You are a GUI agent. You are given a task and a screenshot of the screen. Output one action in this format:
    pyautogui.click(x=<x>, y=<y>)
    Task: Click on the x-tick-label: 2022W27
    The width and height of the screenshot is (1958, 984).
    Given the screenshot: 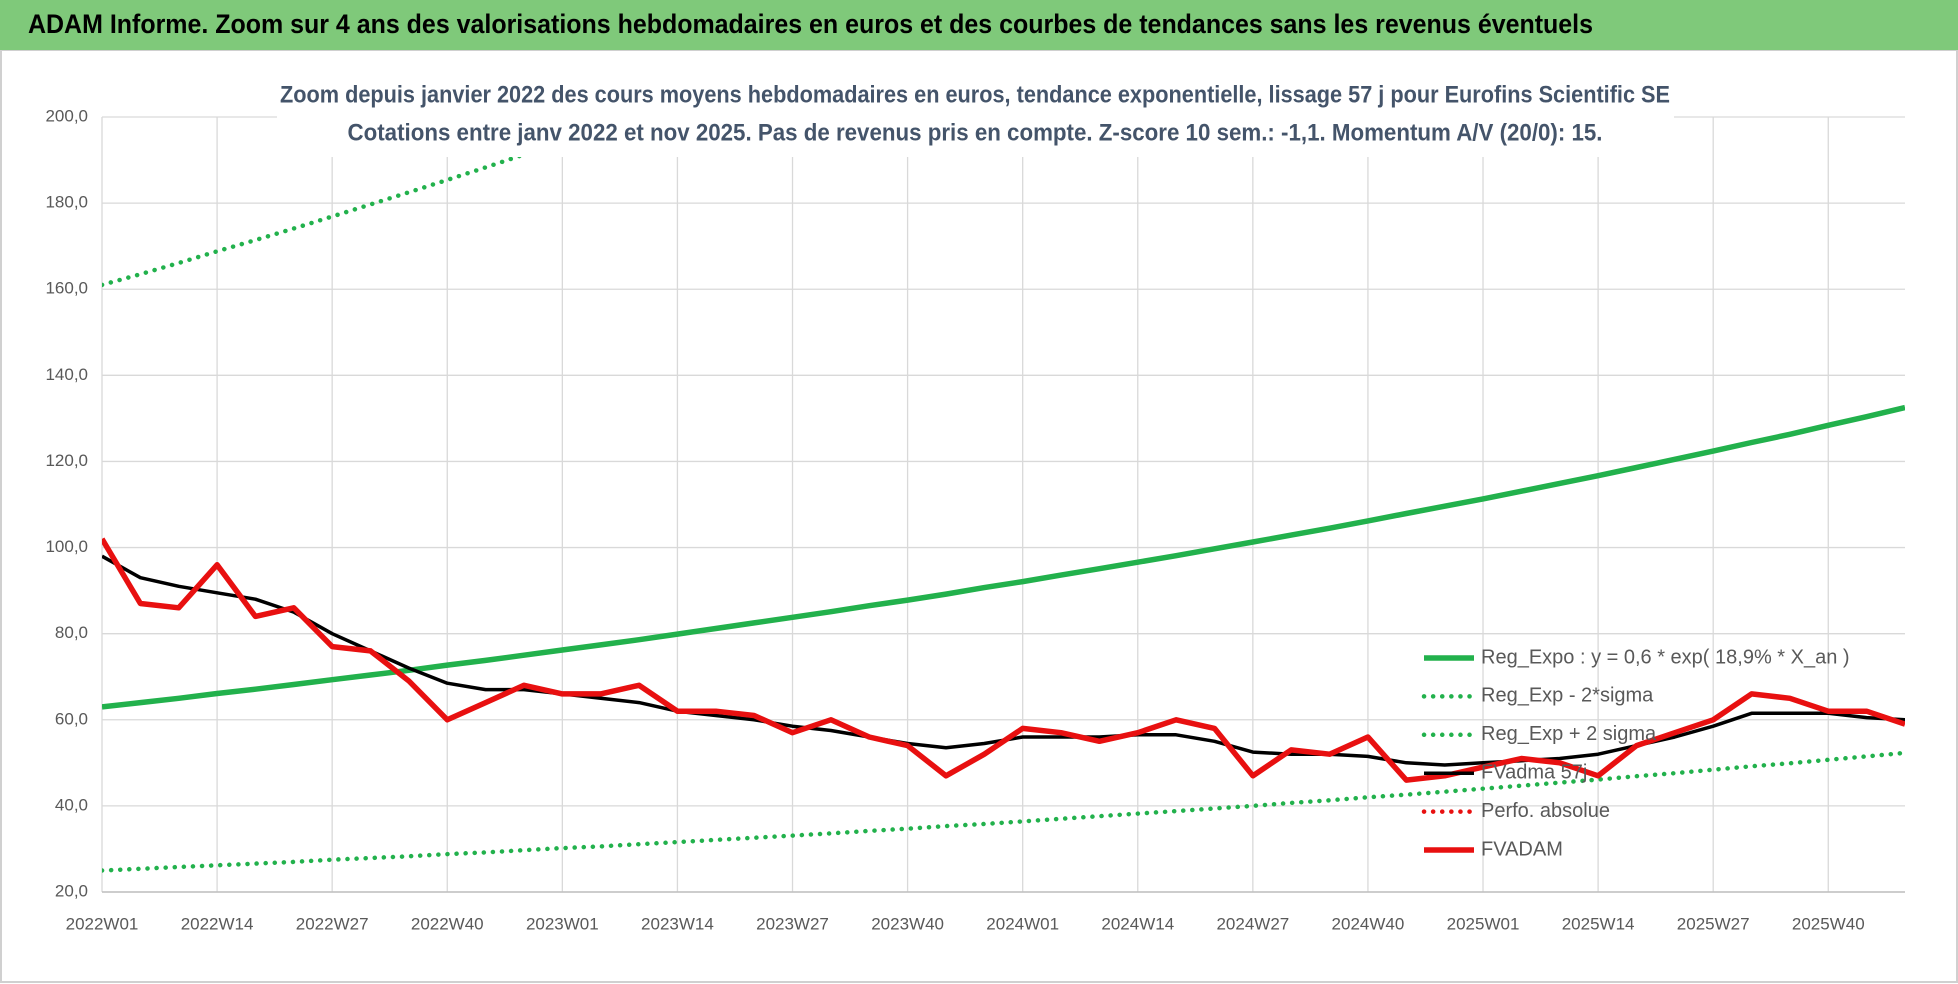 What is the action you would take?
    pyautogui.click(x=332, y=923)
    